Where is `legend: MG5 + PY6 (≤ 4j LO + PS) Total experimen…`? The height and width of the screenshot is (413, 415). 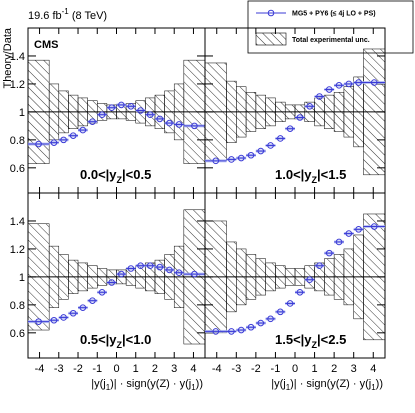
legend: MG5 + PY6 (≤ 4j LO + PS) Total experimen… is located at coordinates (330, 27).